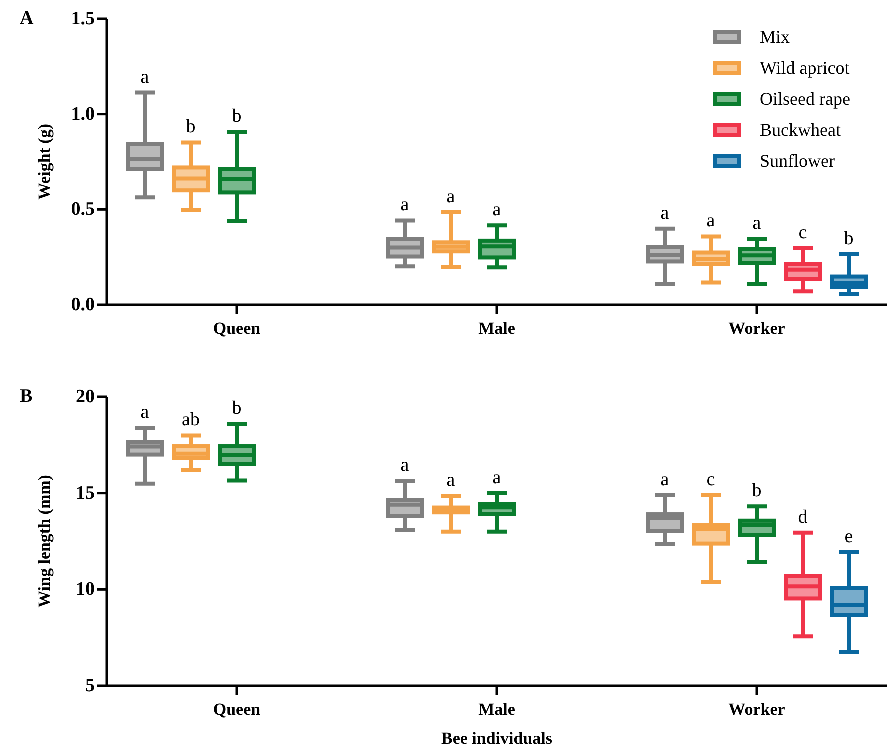 This screenshot has width=891, height=752. Describe the element at coordinates (83, 19) in the screenshot. I see `y-tick-label: 1.5` at that location.